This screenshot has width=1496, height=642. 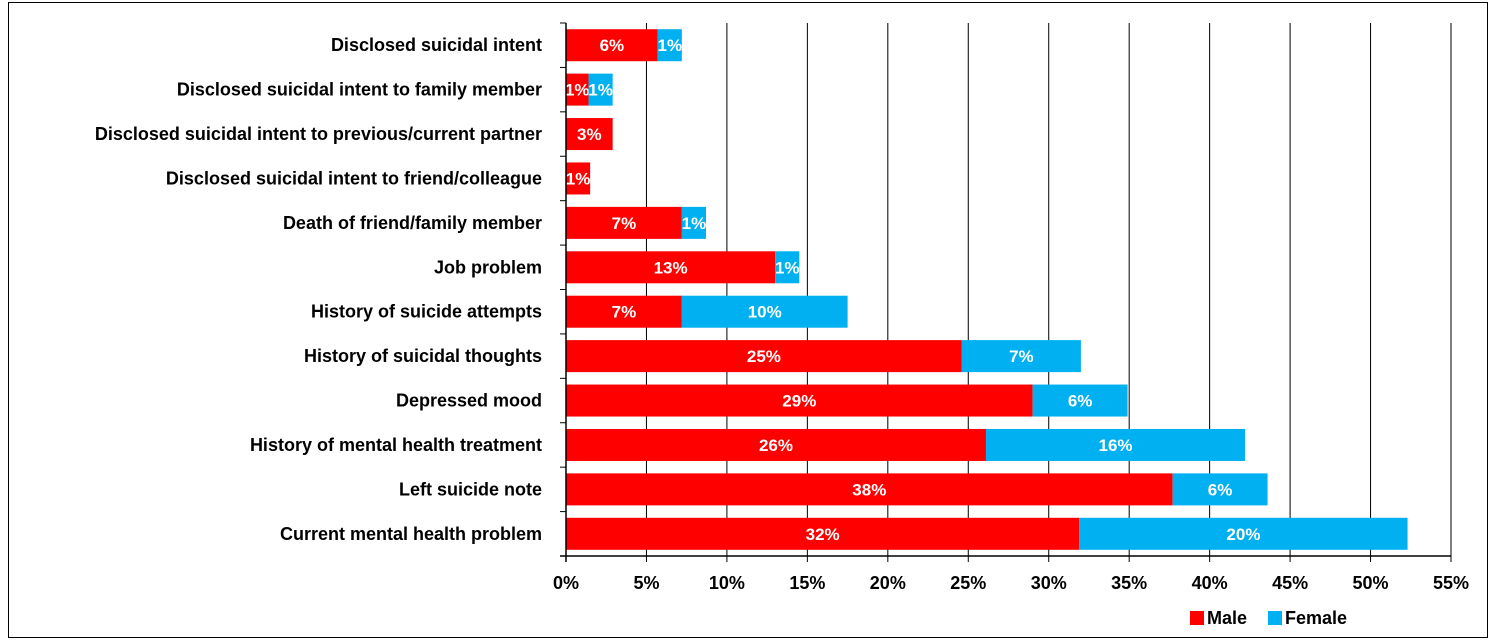 I want to click on category-label: Death of friend/family member, so click(x=412, y=223).